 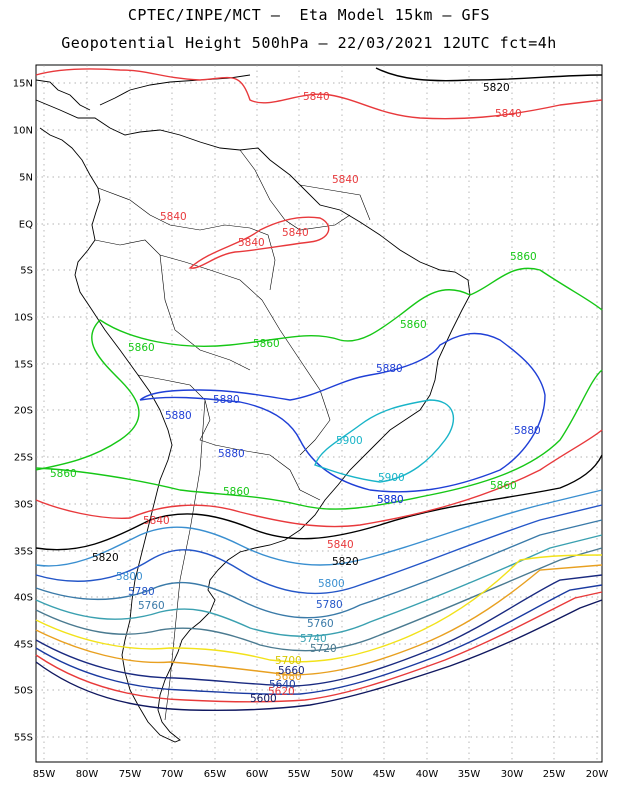 What do you see at coordinates (309, 15) in the screenshot?
I see `title-line-1: CPTEC/INPE/MCT – Eta Model 15km – GFS` at bounding box center [309, 15].